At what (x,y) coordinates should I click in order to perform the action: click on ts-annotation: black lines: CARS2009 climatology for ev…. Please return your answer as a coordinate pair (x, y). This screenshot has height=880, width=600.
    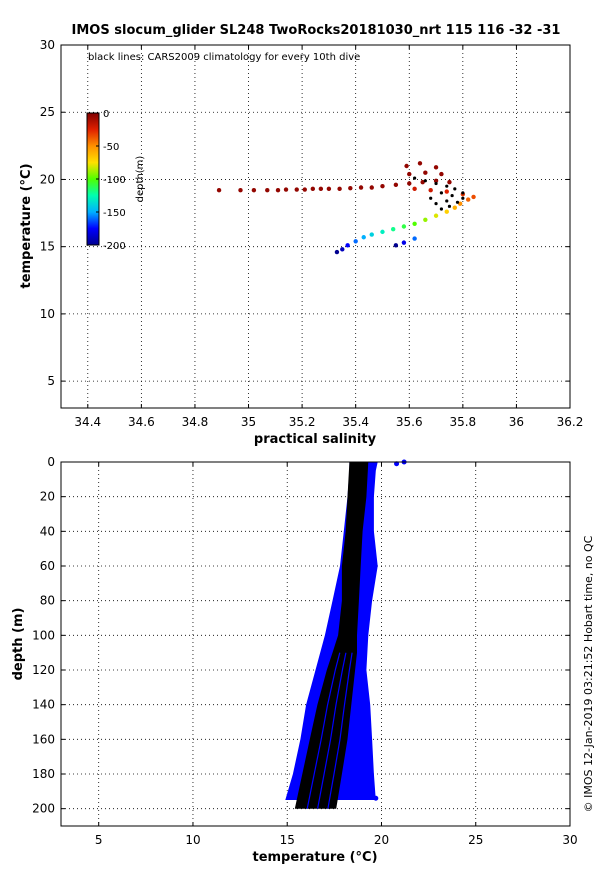
    Looking at the image, I should click on (224, 57).